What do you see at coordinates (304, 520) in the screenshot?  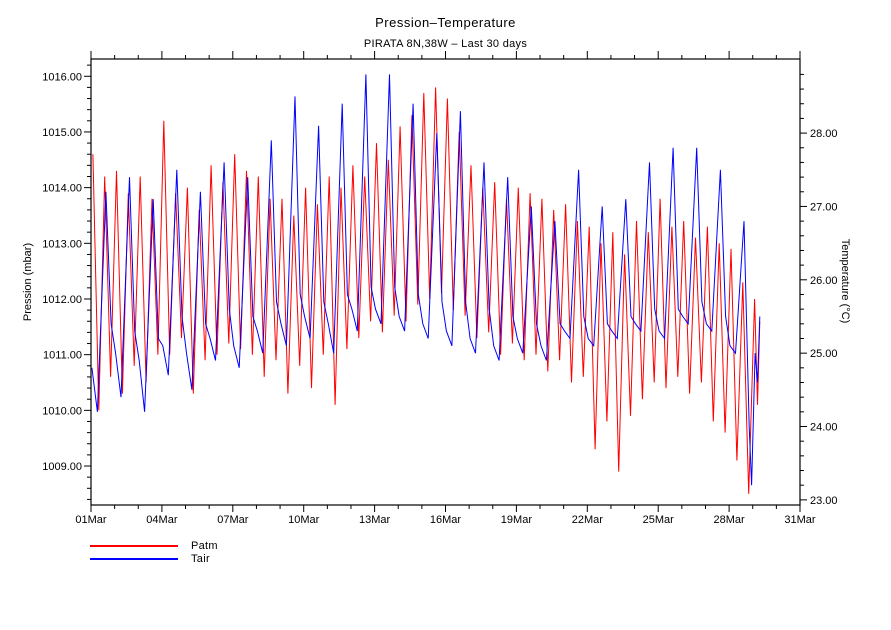 I see `x-tick-label: 10Mar` at bounding box center [304, 520].